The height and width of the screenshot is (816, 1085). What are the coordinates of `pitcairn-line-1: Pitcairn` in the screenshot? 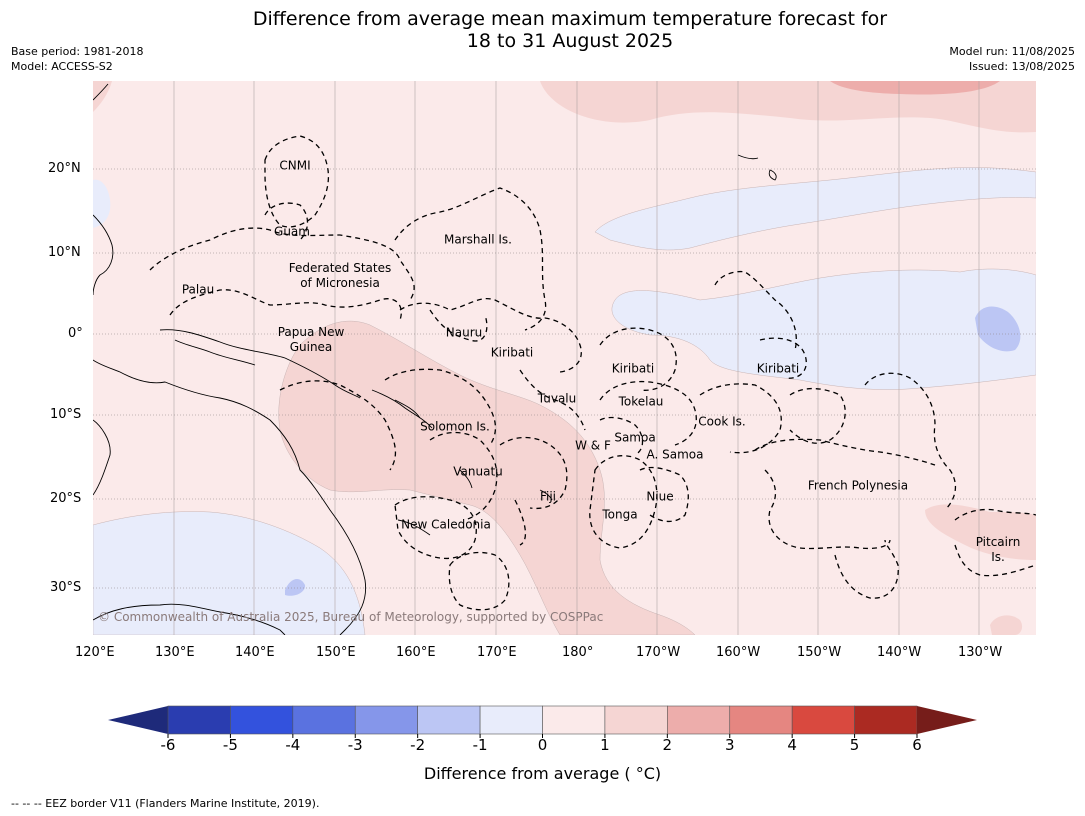 It's located at (998, 542).